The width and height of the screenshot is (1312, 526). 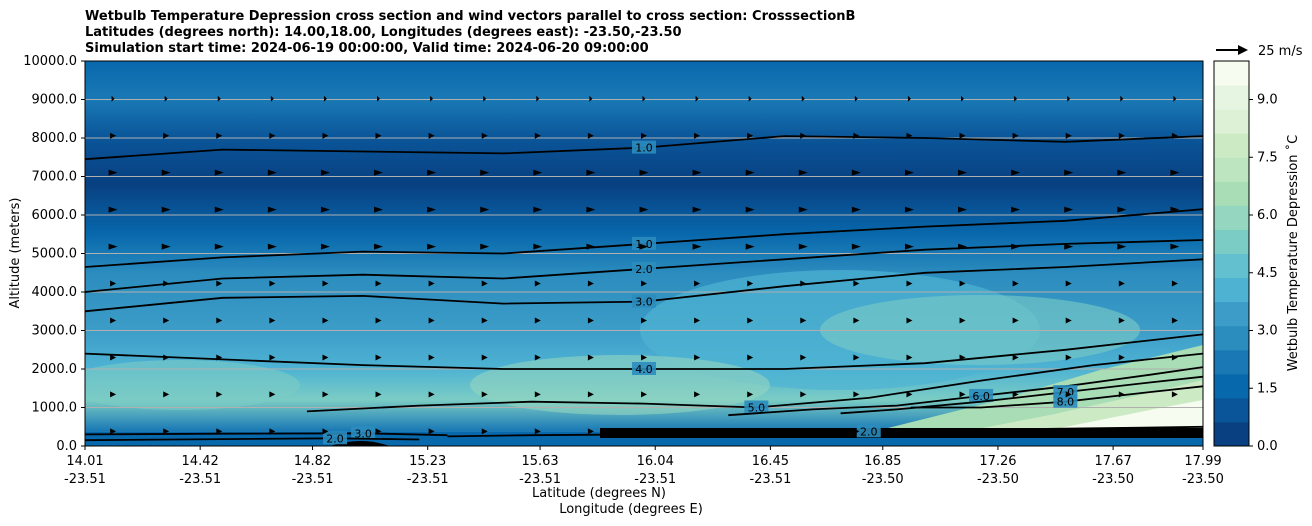 I want to click on x-tick-label-lat: 14.01, so click(x=84, y=461).